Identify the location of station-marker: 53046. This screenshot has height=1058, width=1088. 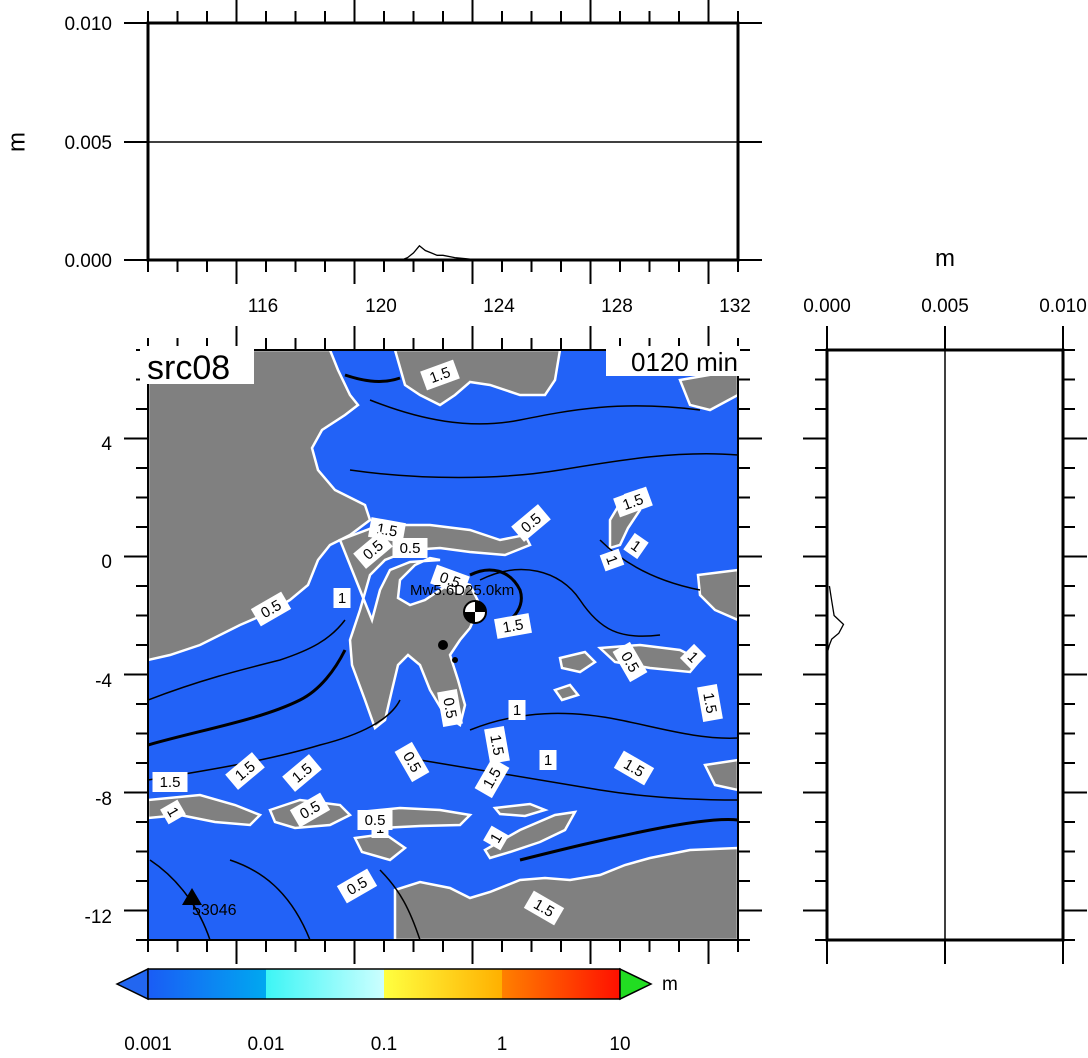
(209, 903).